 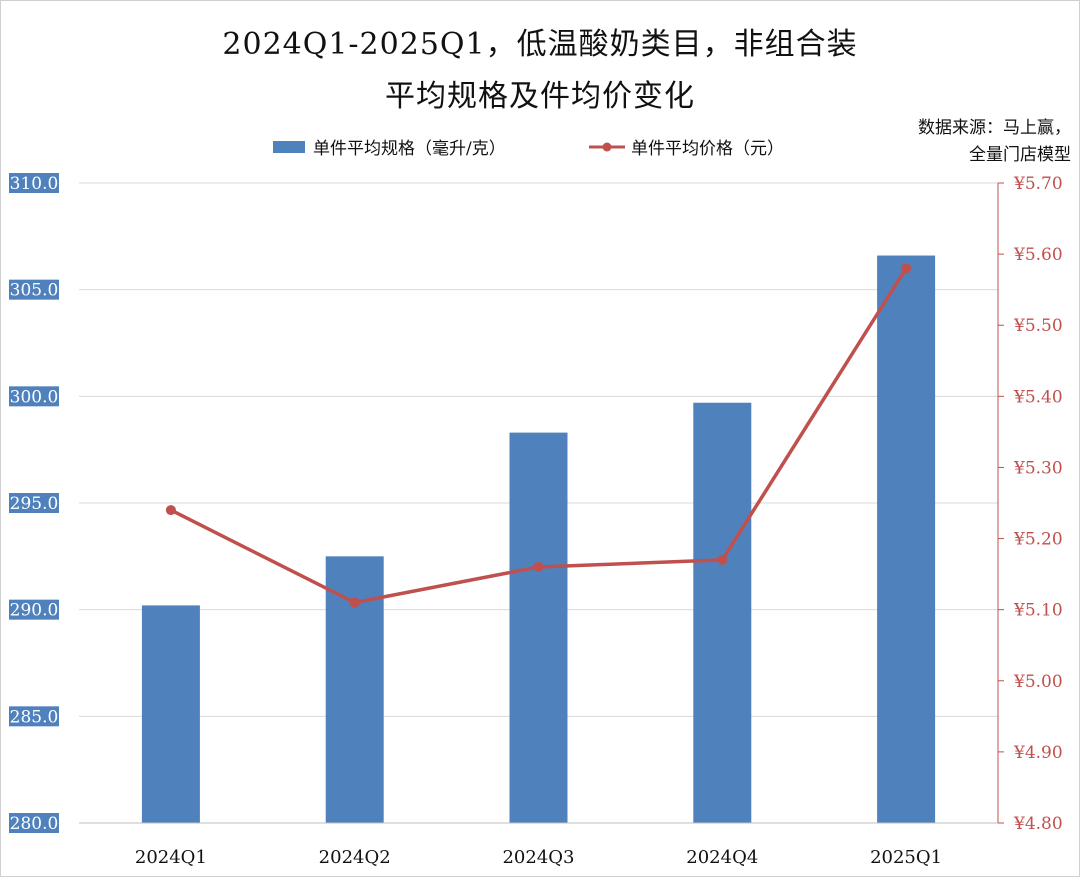 What do you see at coordinates (1038, 824) in the screenshot?
I see `right-tick-label: ¥4.80` at bounding box center [1038, 824].